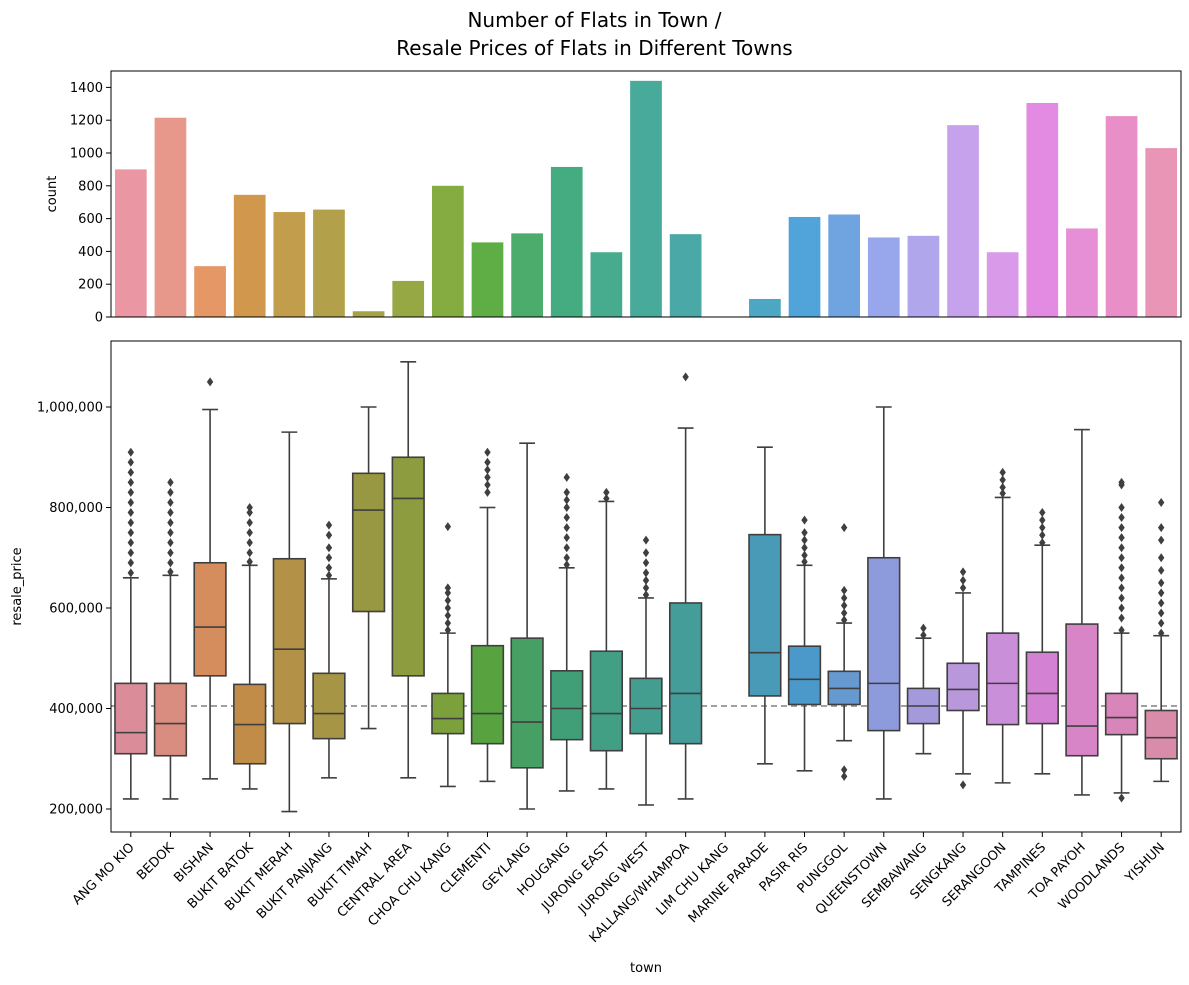 Image resolution: width=1189 pixels, height=985 pixels. What do you see at coordinates (1145, 863) in the screenshot?
I see `xtick-label-26: YISHUN` at bounding box center [1145, 863].